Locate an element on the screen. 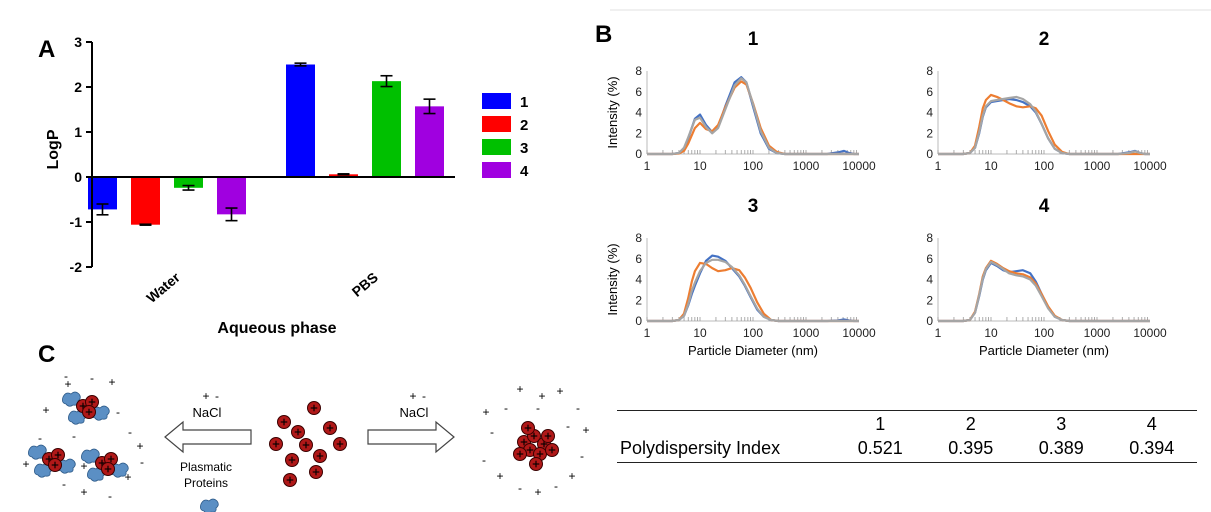 Image resolution: width=1211 pixels, height=512 pixels. x-category-label-water: Water is located at coordinates (163, 287).